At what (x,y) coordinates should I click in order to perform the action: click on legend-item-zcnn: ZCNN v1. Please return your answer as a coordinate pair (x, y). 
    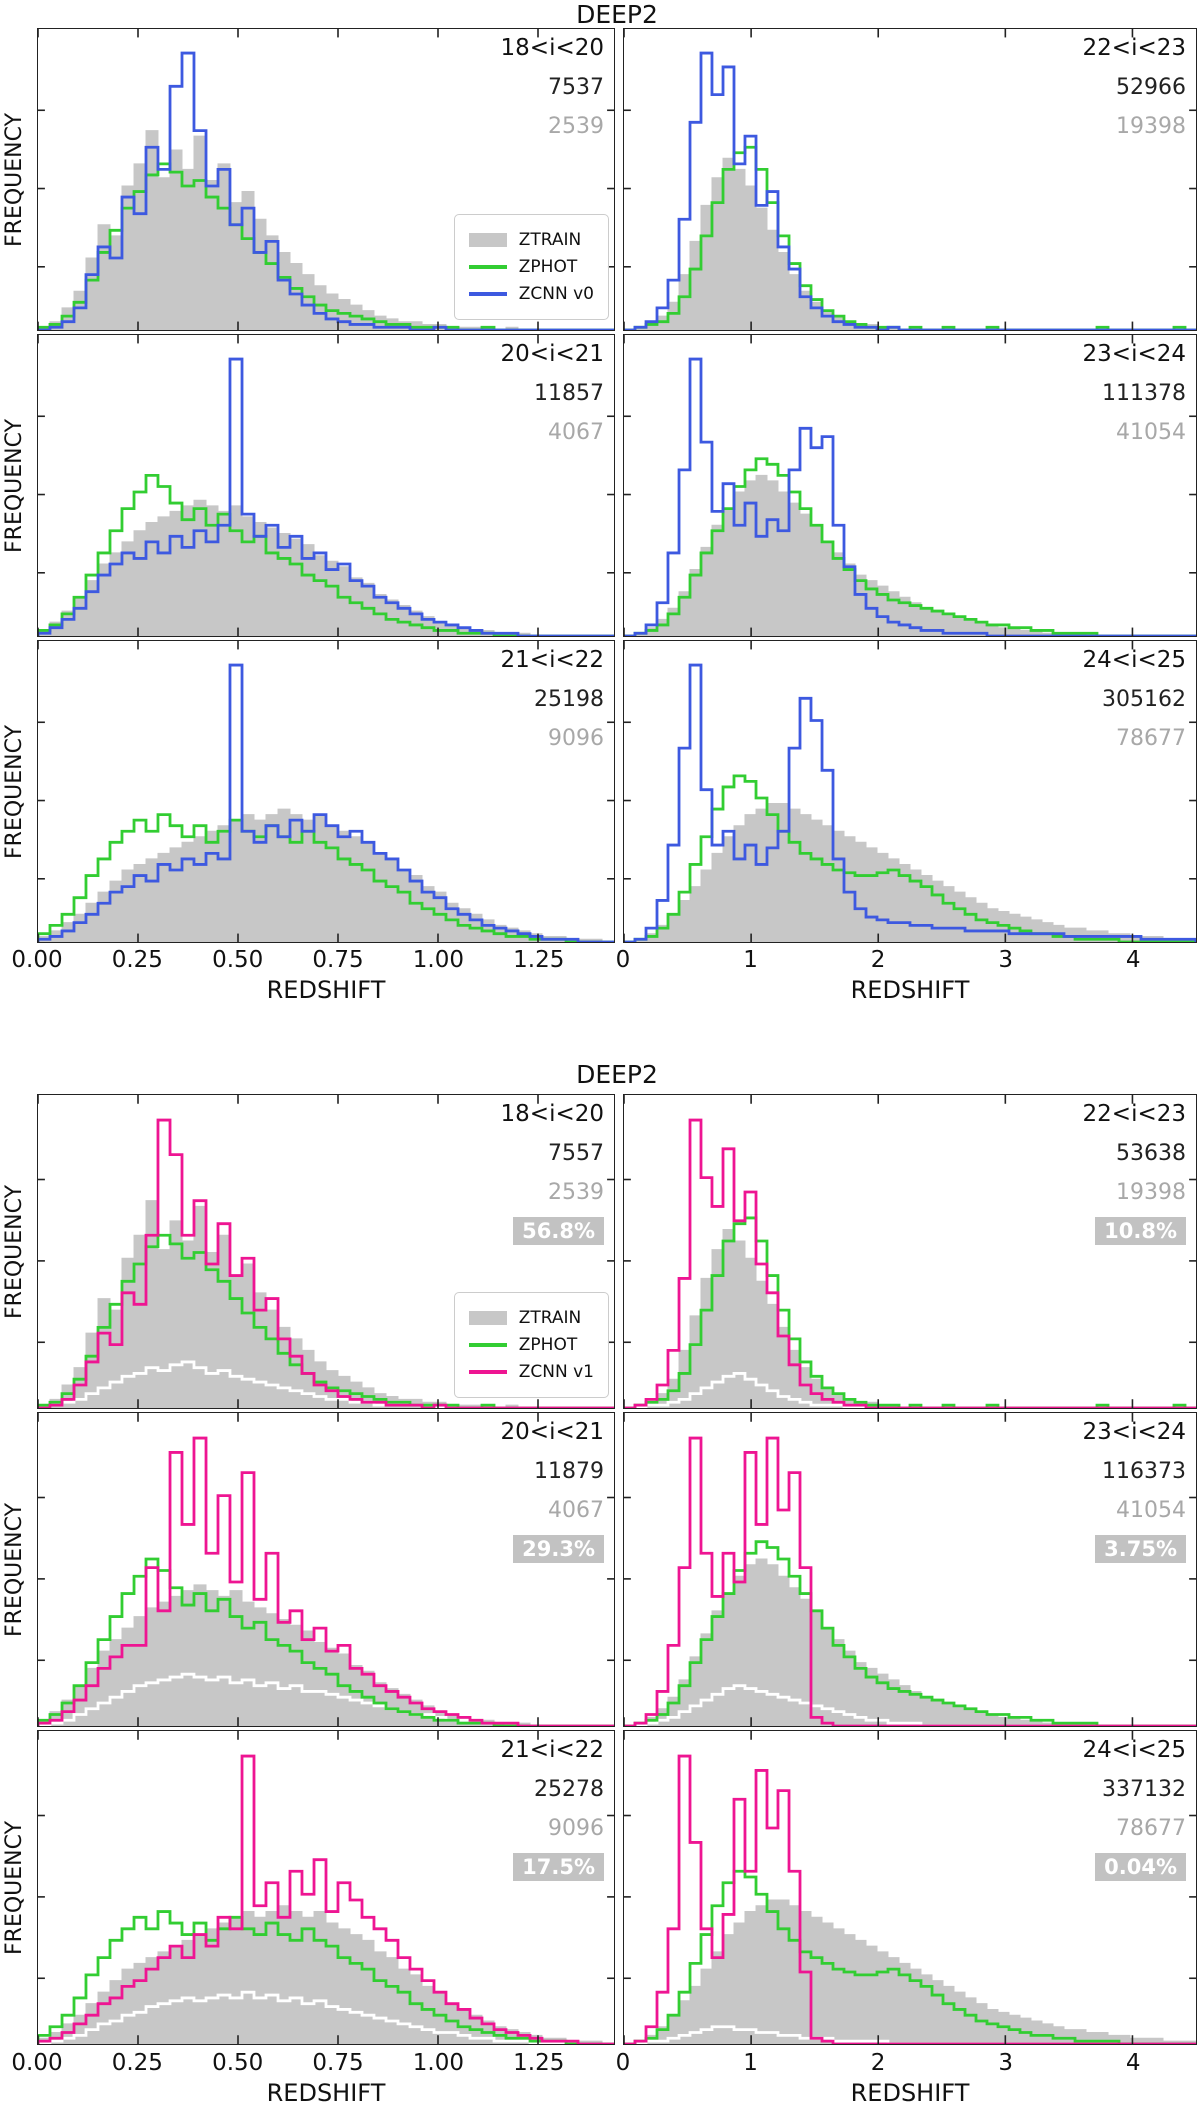
    Looking at the image, I should click on (531, 1372).